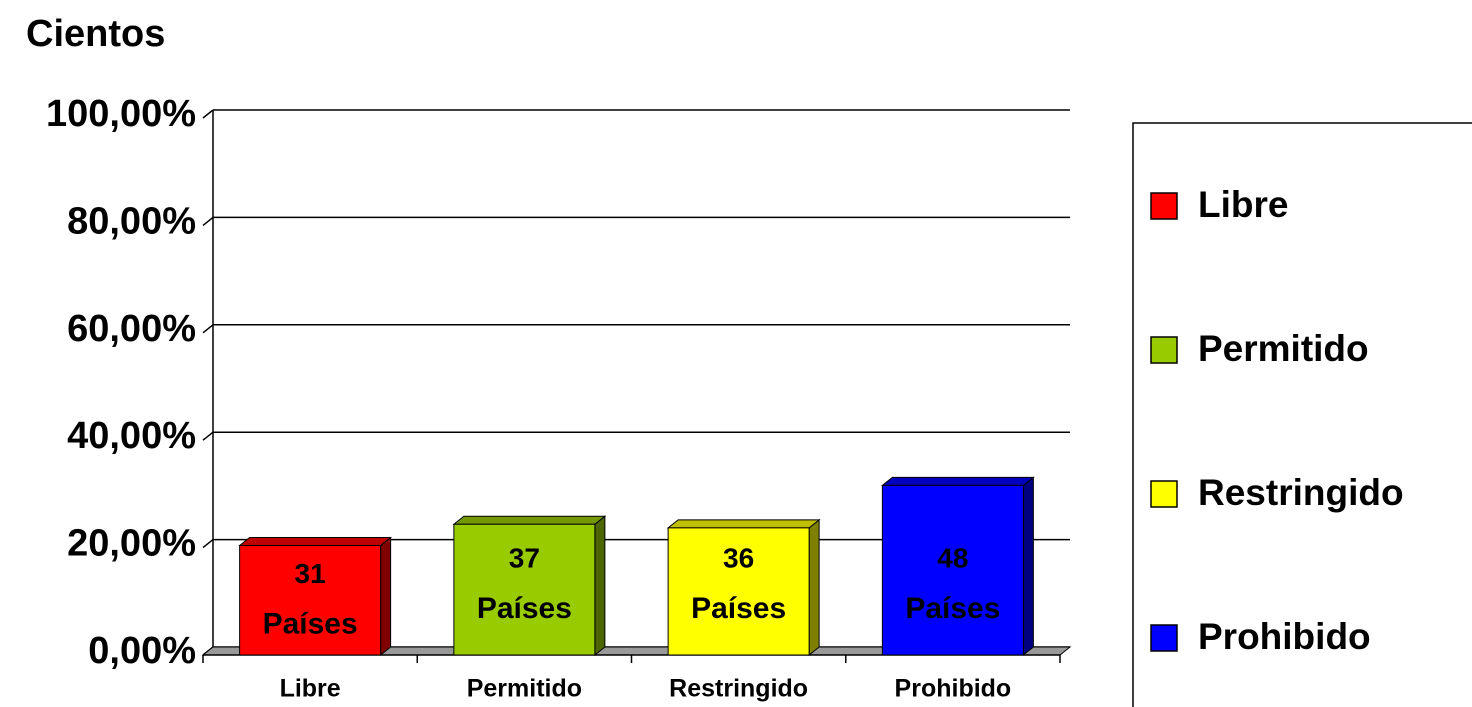 Image resolution: width=1472 pixels, height=707 pixels. I want to click on x-tick-label: Libre, so click(310, 689).